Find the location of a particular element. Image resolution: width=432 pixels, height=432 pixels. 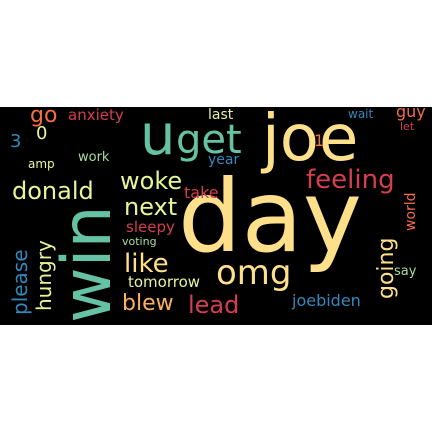

word-blew: blew is located at coordinates (148, 303).